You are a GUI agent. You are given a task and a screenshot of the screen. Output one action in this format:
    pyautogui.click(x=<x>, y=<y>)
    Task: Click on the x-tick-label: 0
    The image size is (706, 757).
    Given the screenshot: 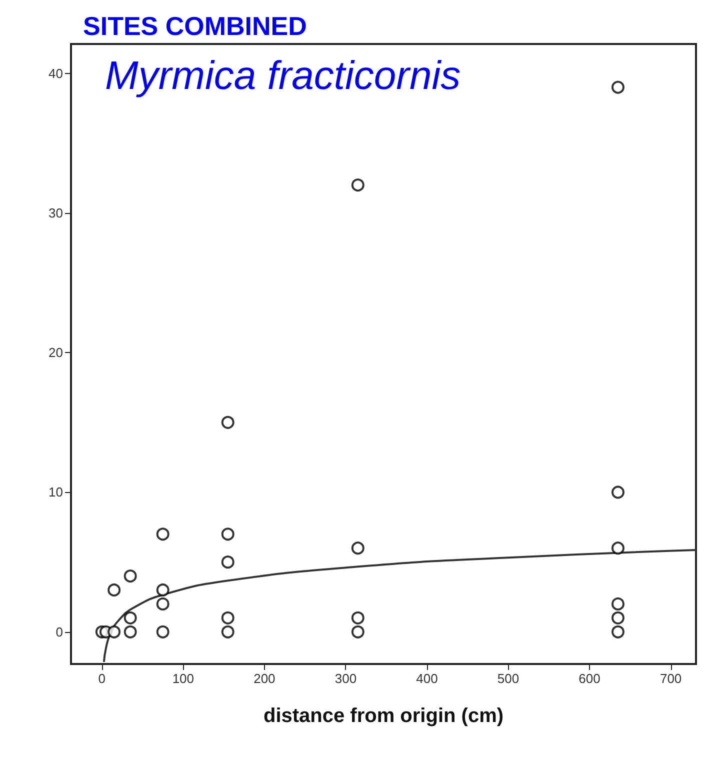 What is the action you would take?
    pyautogui.click(x=102, y=678)
    